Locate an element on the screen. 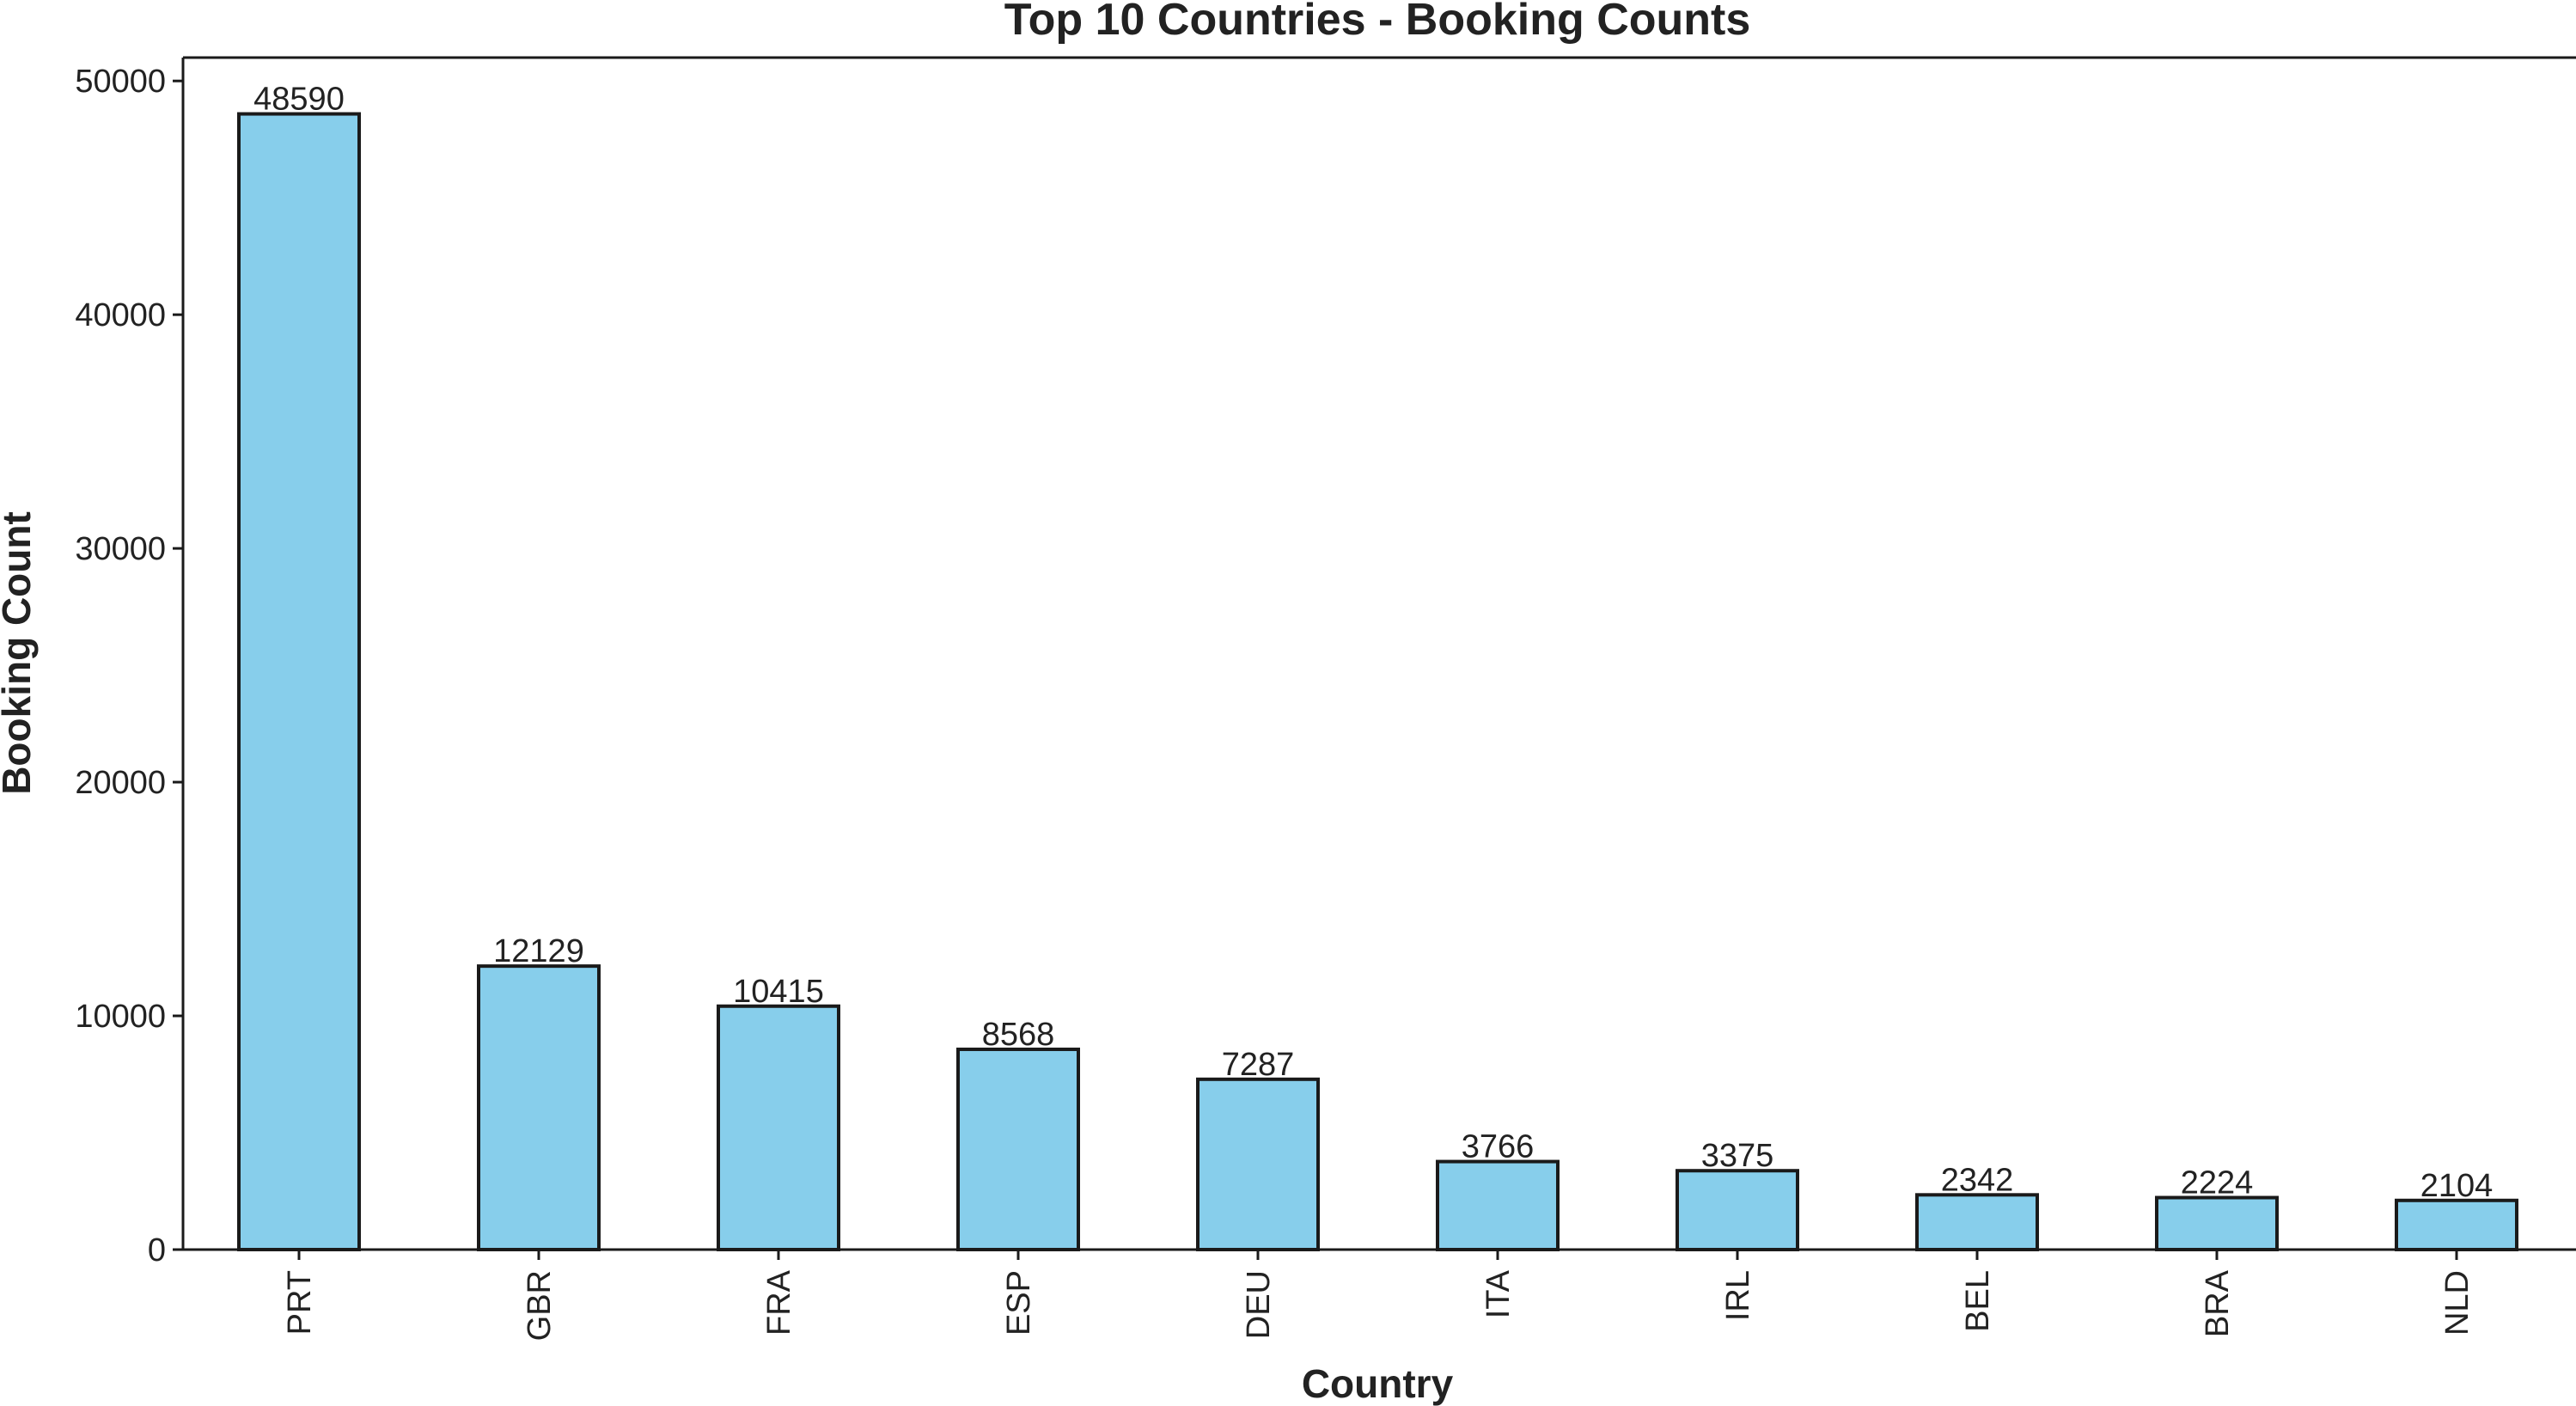  x-tick-label-ita: ITA is located at coordinates (1498, 1294).